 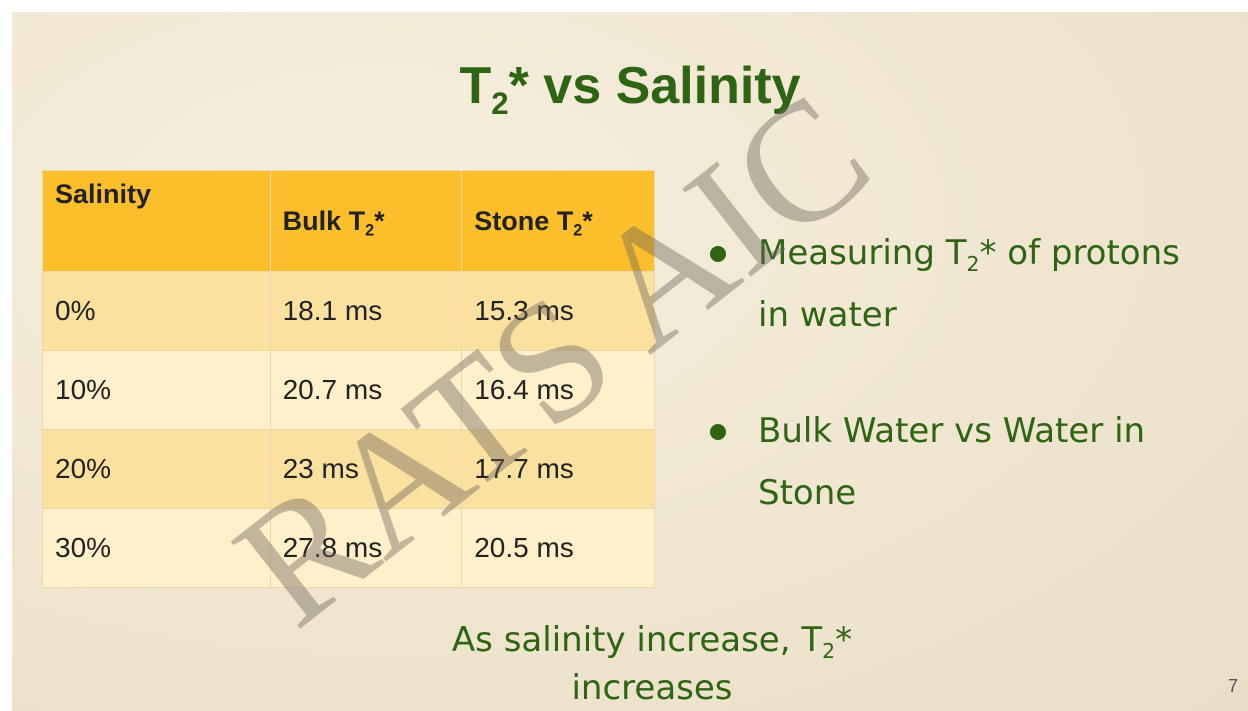 I want to click on table-row: 10% 20.7 ms 16.4 ms, so click(x=348, y=390).